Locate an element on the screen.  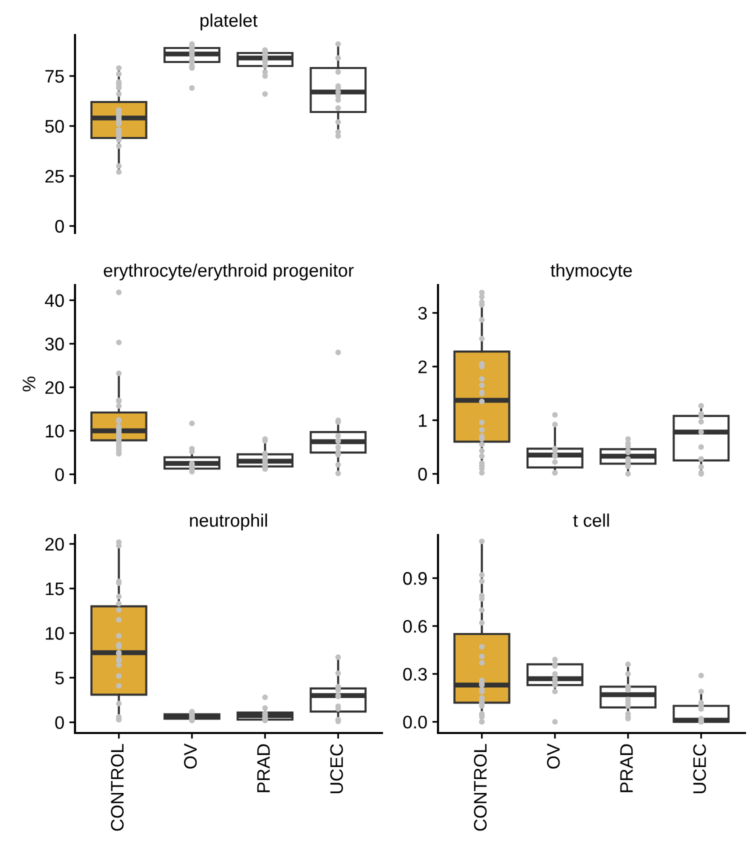
y-tick-label: 25 is located at coordinates (54, 176).